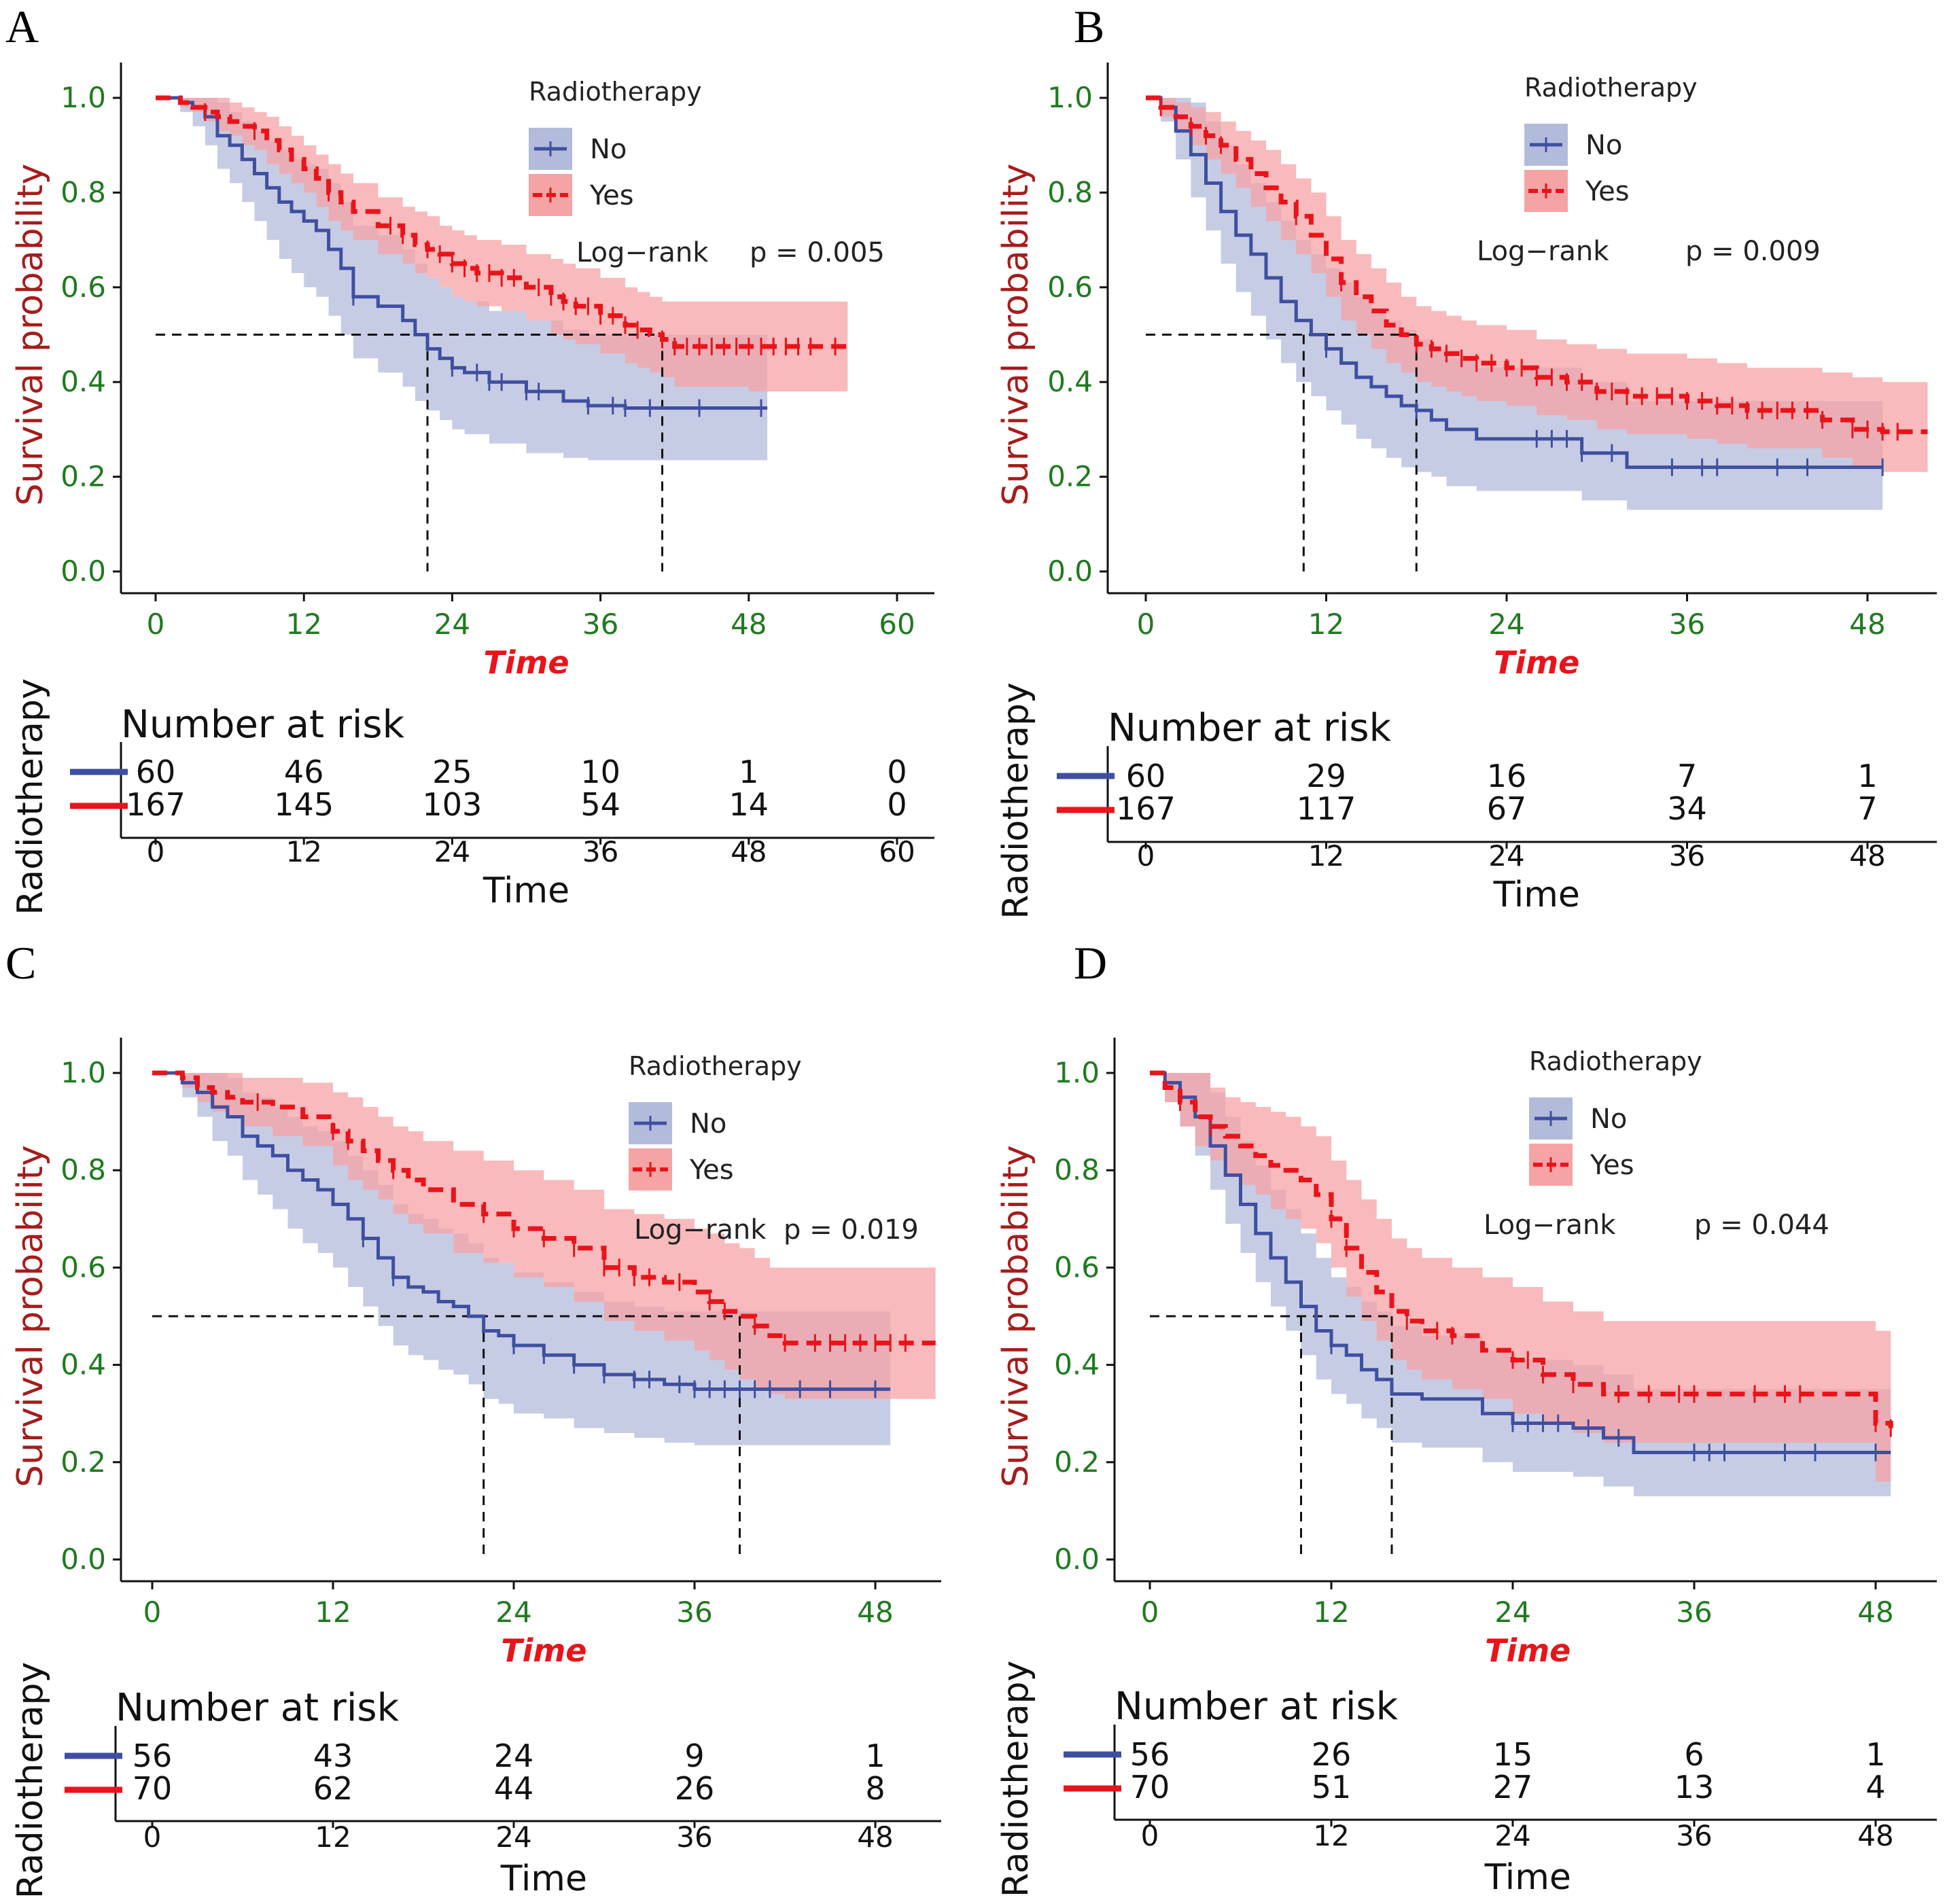 Image resolution: width=1947 pixels, height=1904 pixels. I want to click on risk-count-yes: 103, so click(452, 804).